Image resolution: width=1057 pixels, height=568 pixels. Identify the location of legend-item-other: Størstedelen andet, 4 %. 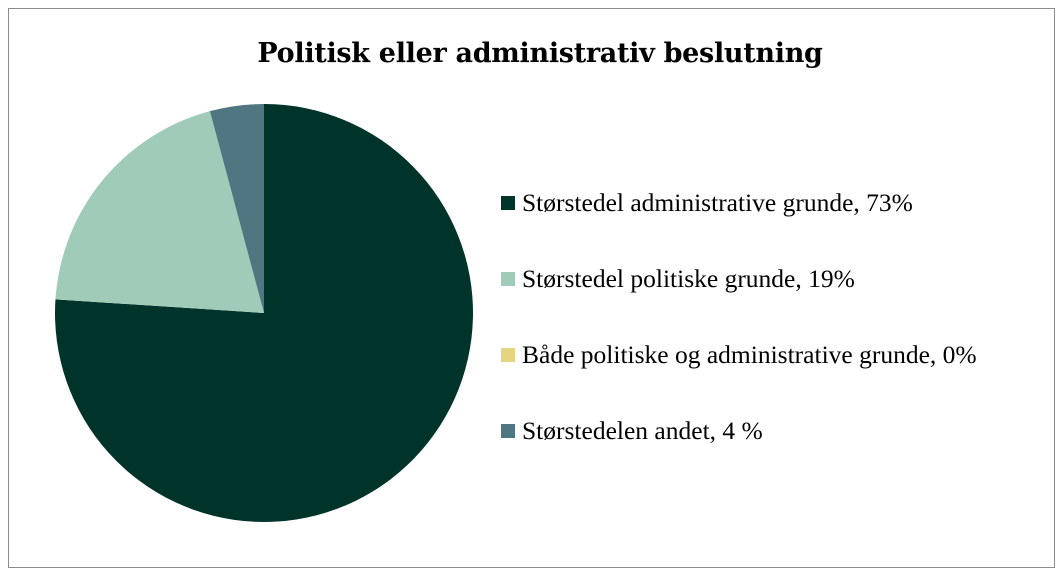
(739, 431).